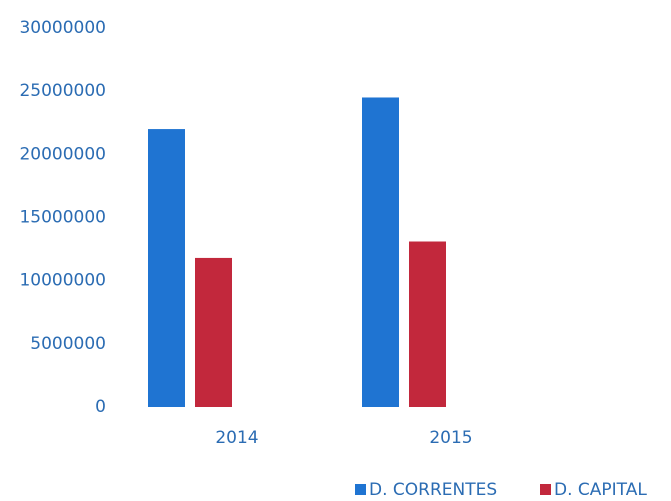  Describe the element at coordinates (62, 218) in the screenshot. I see `y-tick-label: 15000000` at that location.